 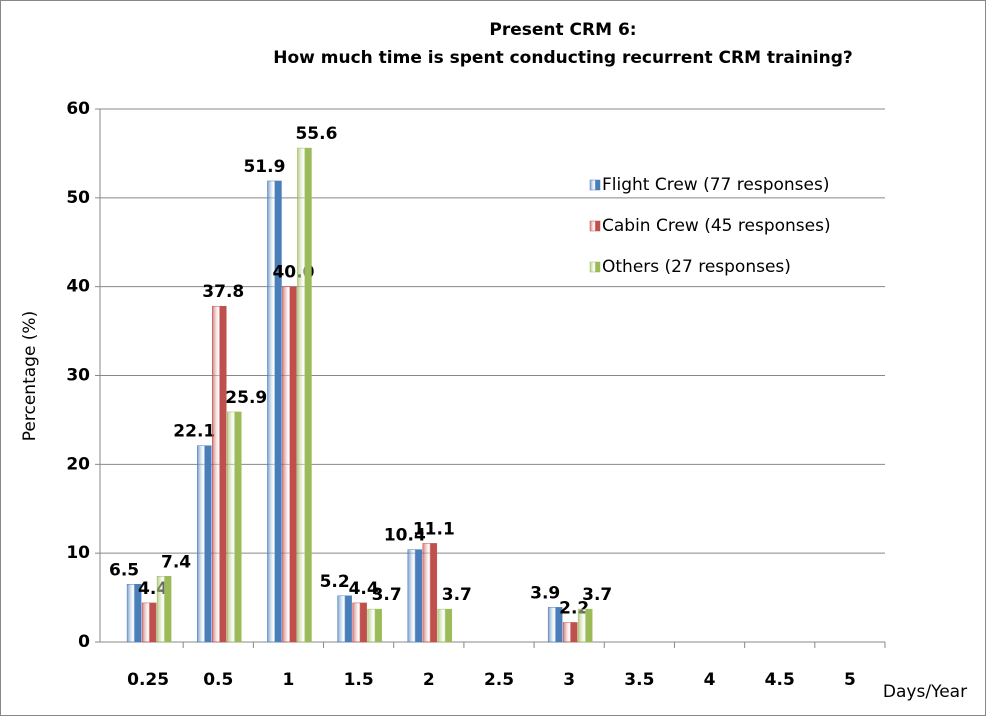 I want to click on x-tick-label: 3, so click(x=569, y=680).